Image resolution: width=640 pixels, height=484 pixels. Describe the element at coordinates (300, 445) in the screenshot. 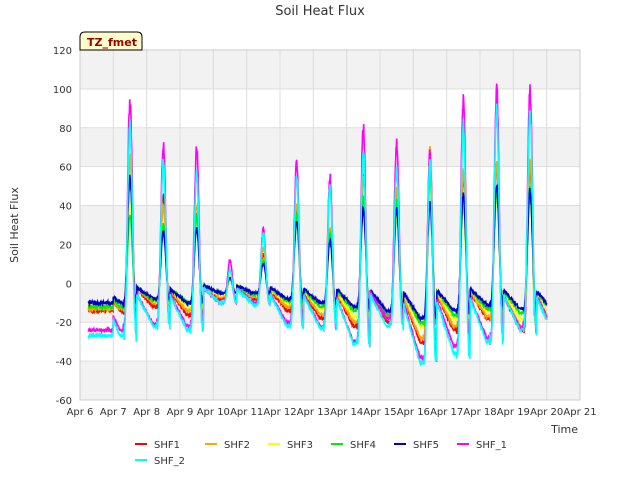

I see `legend-label: SHF3` at that location.